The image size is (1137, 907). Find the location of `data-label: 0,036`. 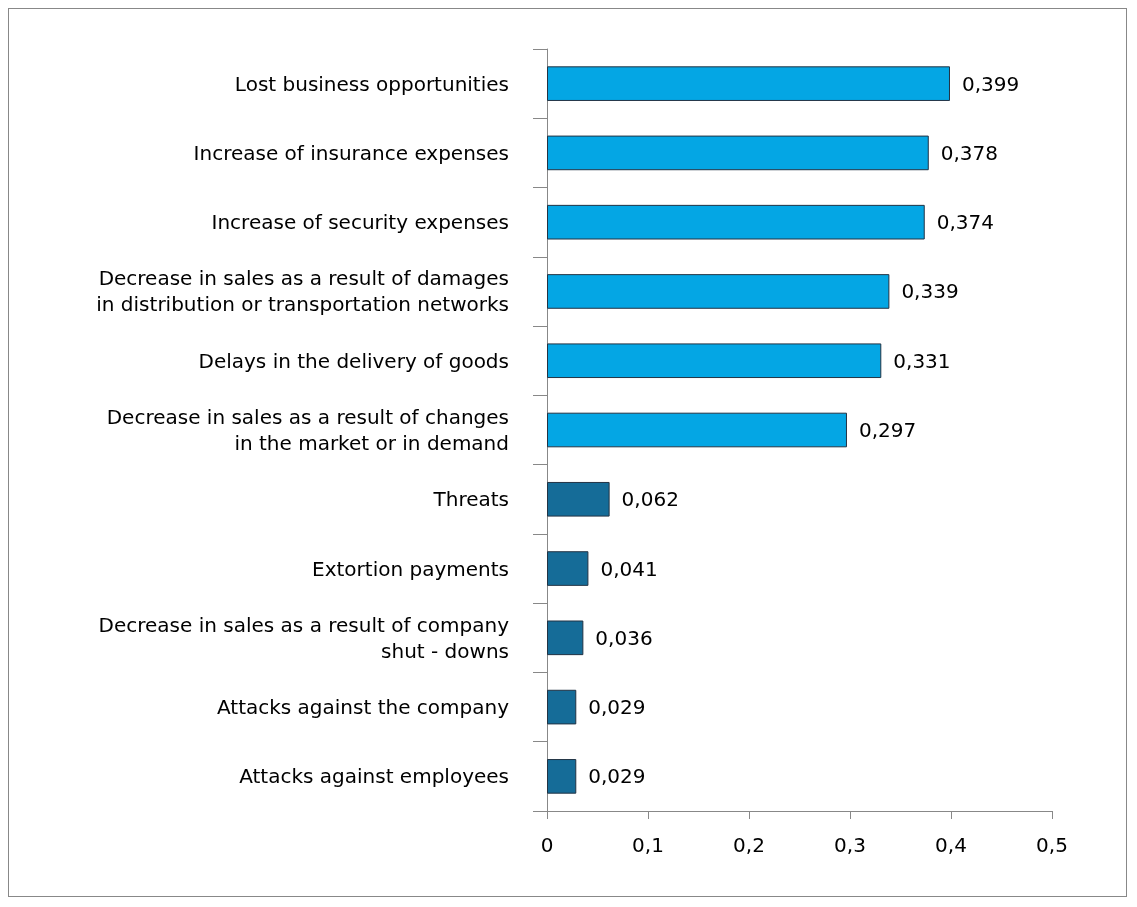

data-label: 0,036 is located at coordinates (624, 637).